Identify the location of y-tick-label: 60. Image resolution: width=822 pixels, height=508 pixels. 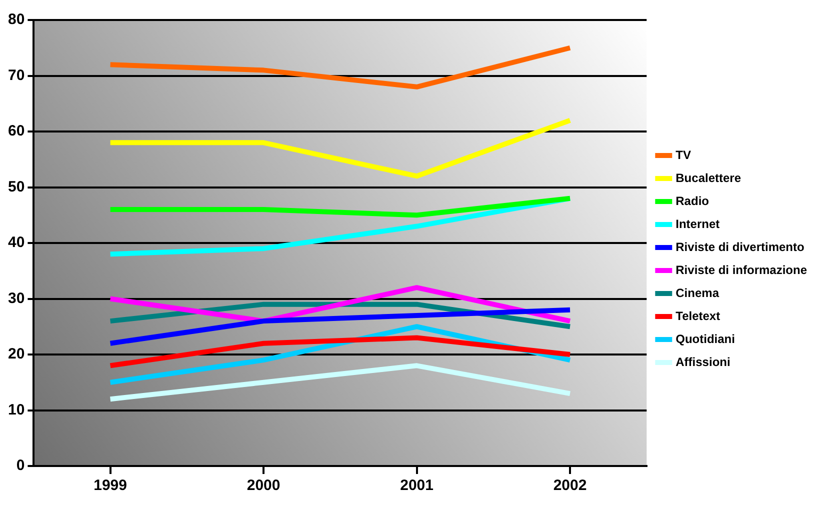
(16, 131).